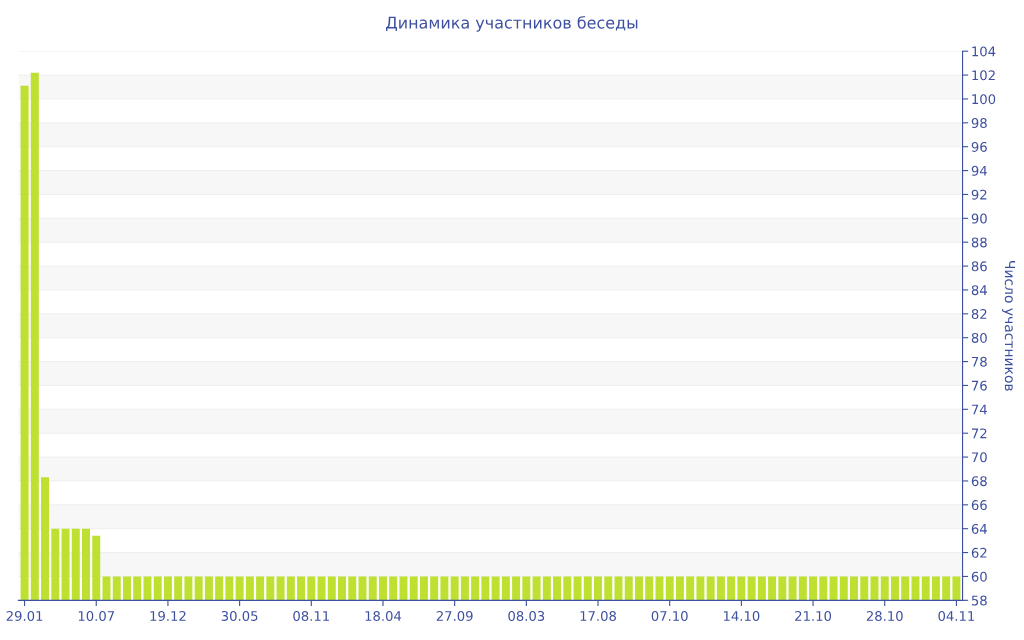 This screenshot has height=640, width=1024. What do you see at coordinates (813, 615) in the screenshot?
I see `x-tick-label: 21.10` at bounding box center [813, 615].